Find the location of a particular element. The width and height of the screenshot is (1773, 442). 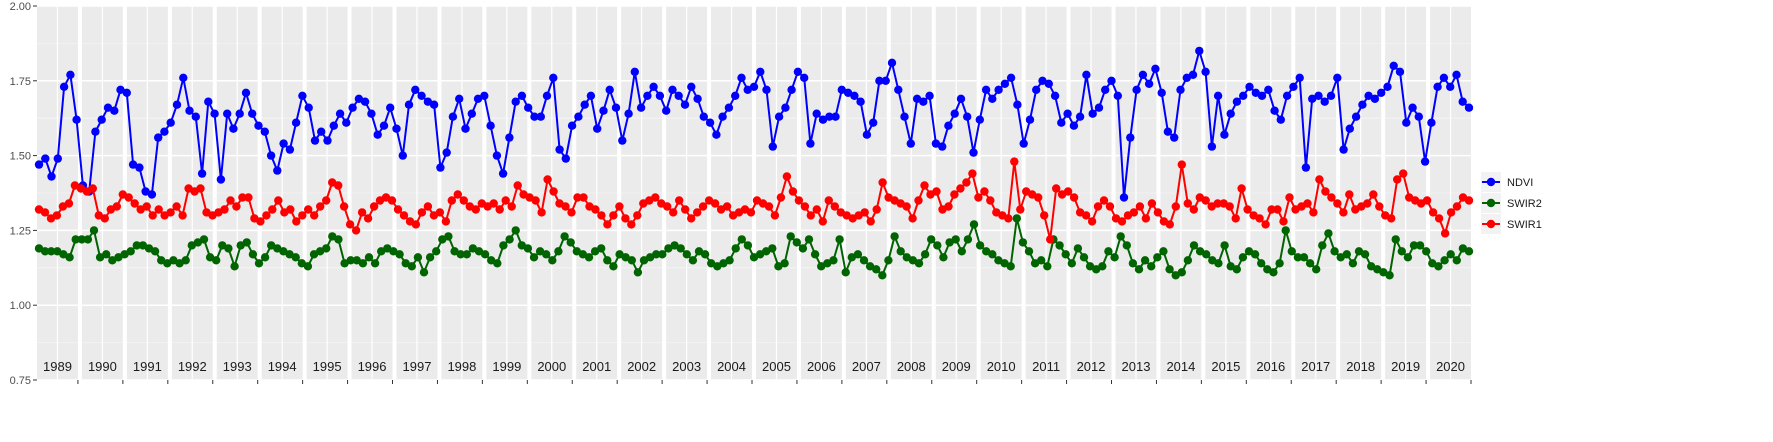

year-label: 2003 is located at coordinates (686, 366).